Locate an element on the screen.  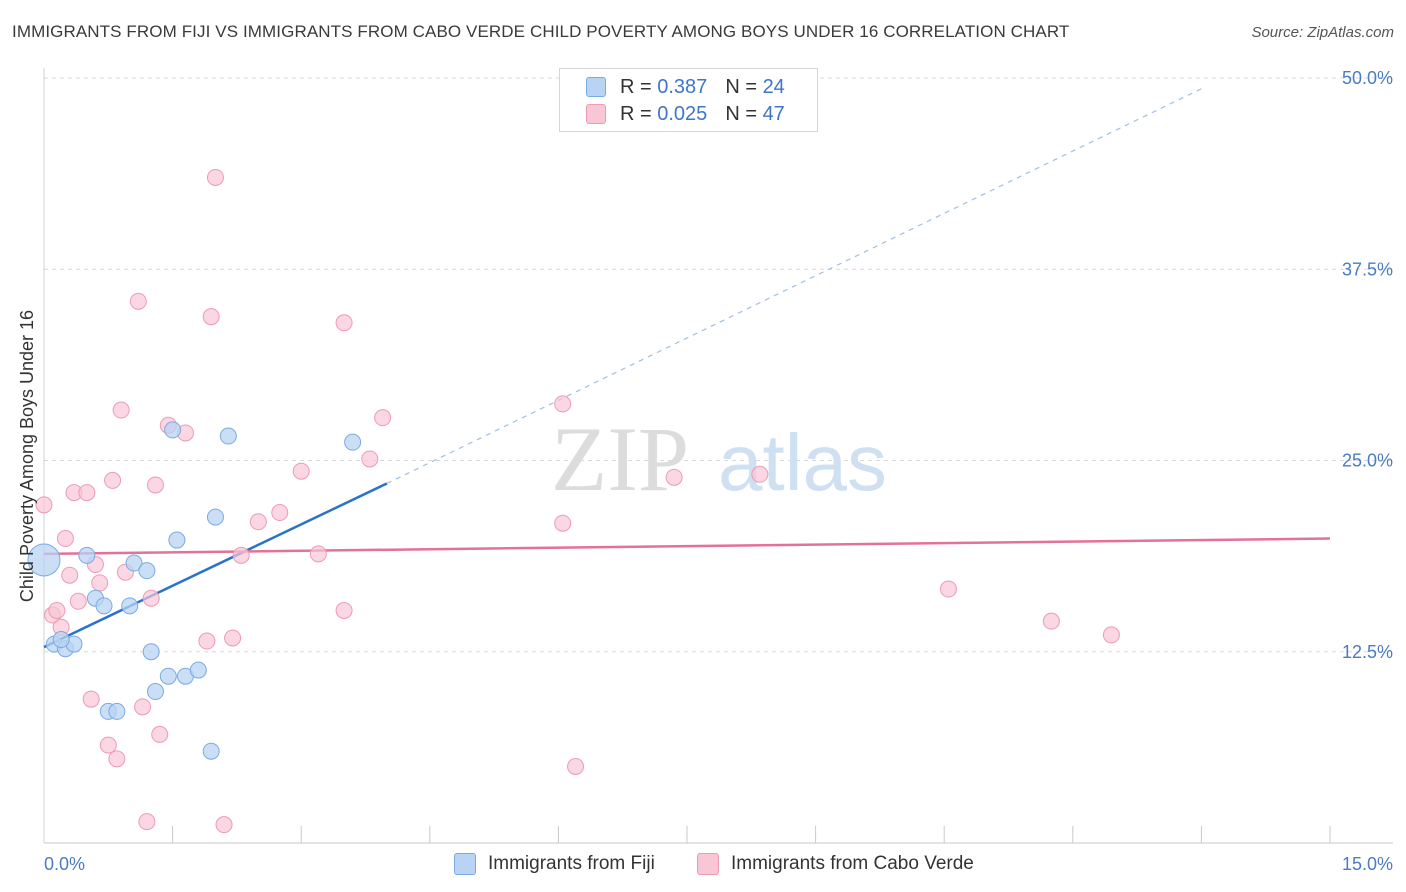
source-credit: Source: ZipAtlas.com is located at coordinates (1322, 32).